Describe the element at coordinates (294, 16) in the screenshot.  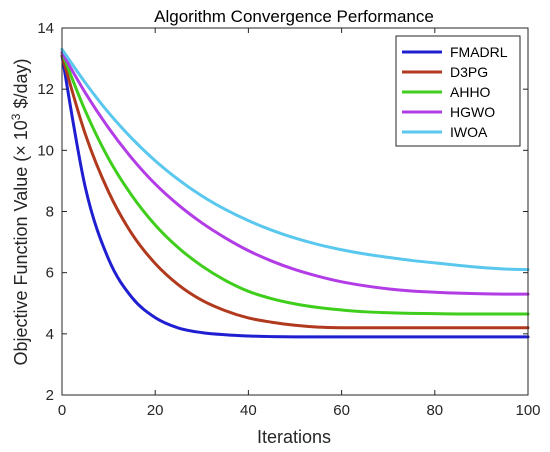
I see `chart-title: Algorithm Convergence Performance` at that location.